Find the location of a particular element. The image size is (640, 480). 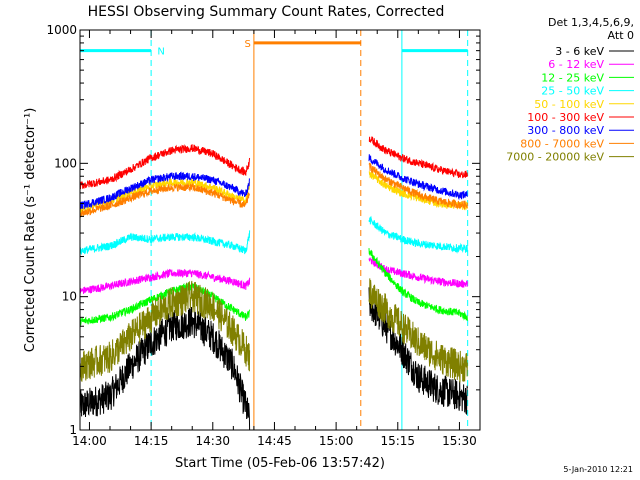

timestamp: 5-Jan-2010 12:21 is located at coordinates (598, 469).